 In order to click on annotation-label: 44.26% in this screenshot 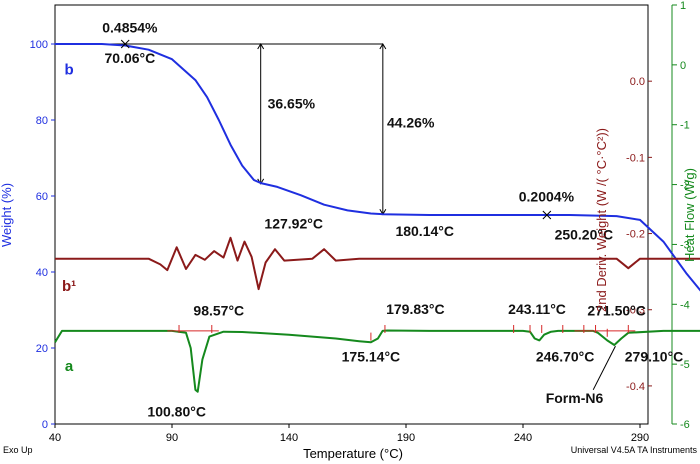, I will do `click(411, 123)`.